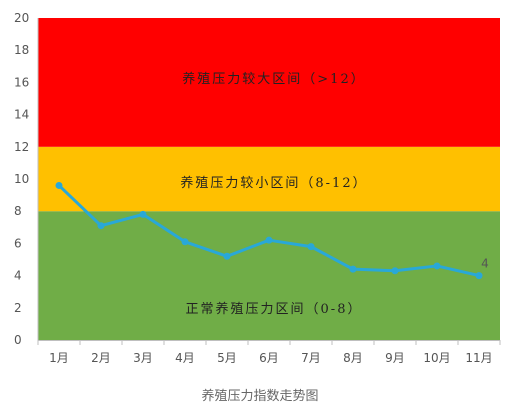 This screenshot has width=520, height=417. What do you see at coordinates (21, 179) in the screenshot?
I see `y-tick-label: 10` at bounding box center [21, 179].